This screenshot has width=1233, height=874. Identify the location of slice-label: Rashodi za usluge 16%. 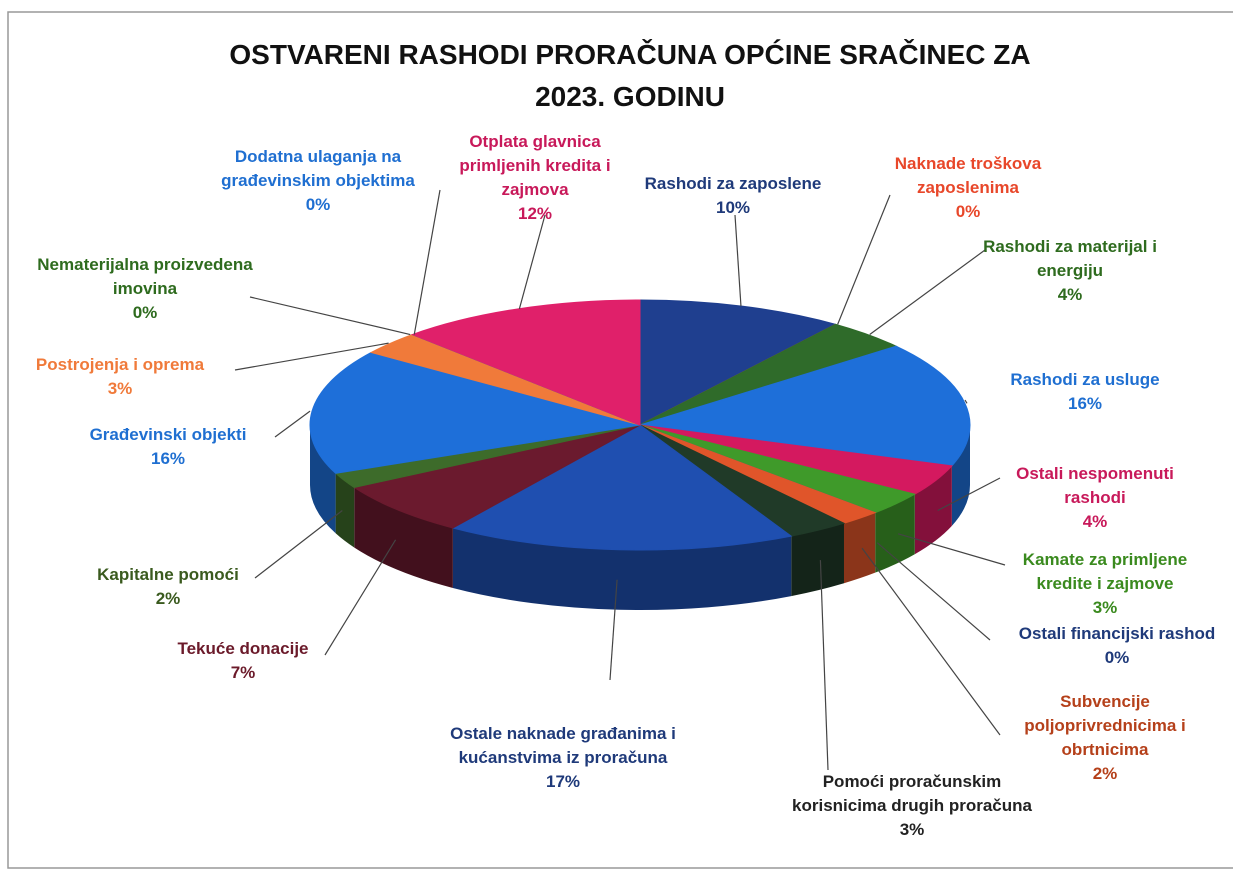
(1085, 392).